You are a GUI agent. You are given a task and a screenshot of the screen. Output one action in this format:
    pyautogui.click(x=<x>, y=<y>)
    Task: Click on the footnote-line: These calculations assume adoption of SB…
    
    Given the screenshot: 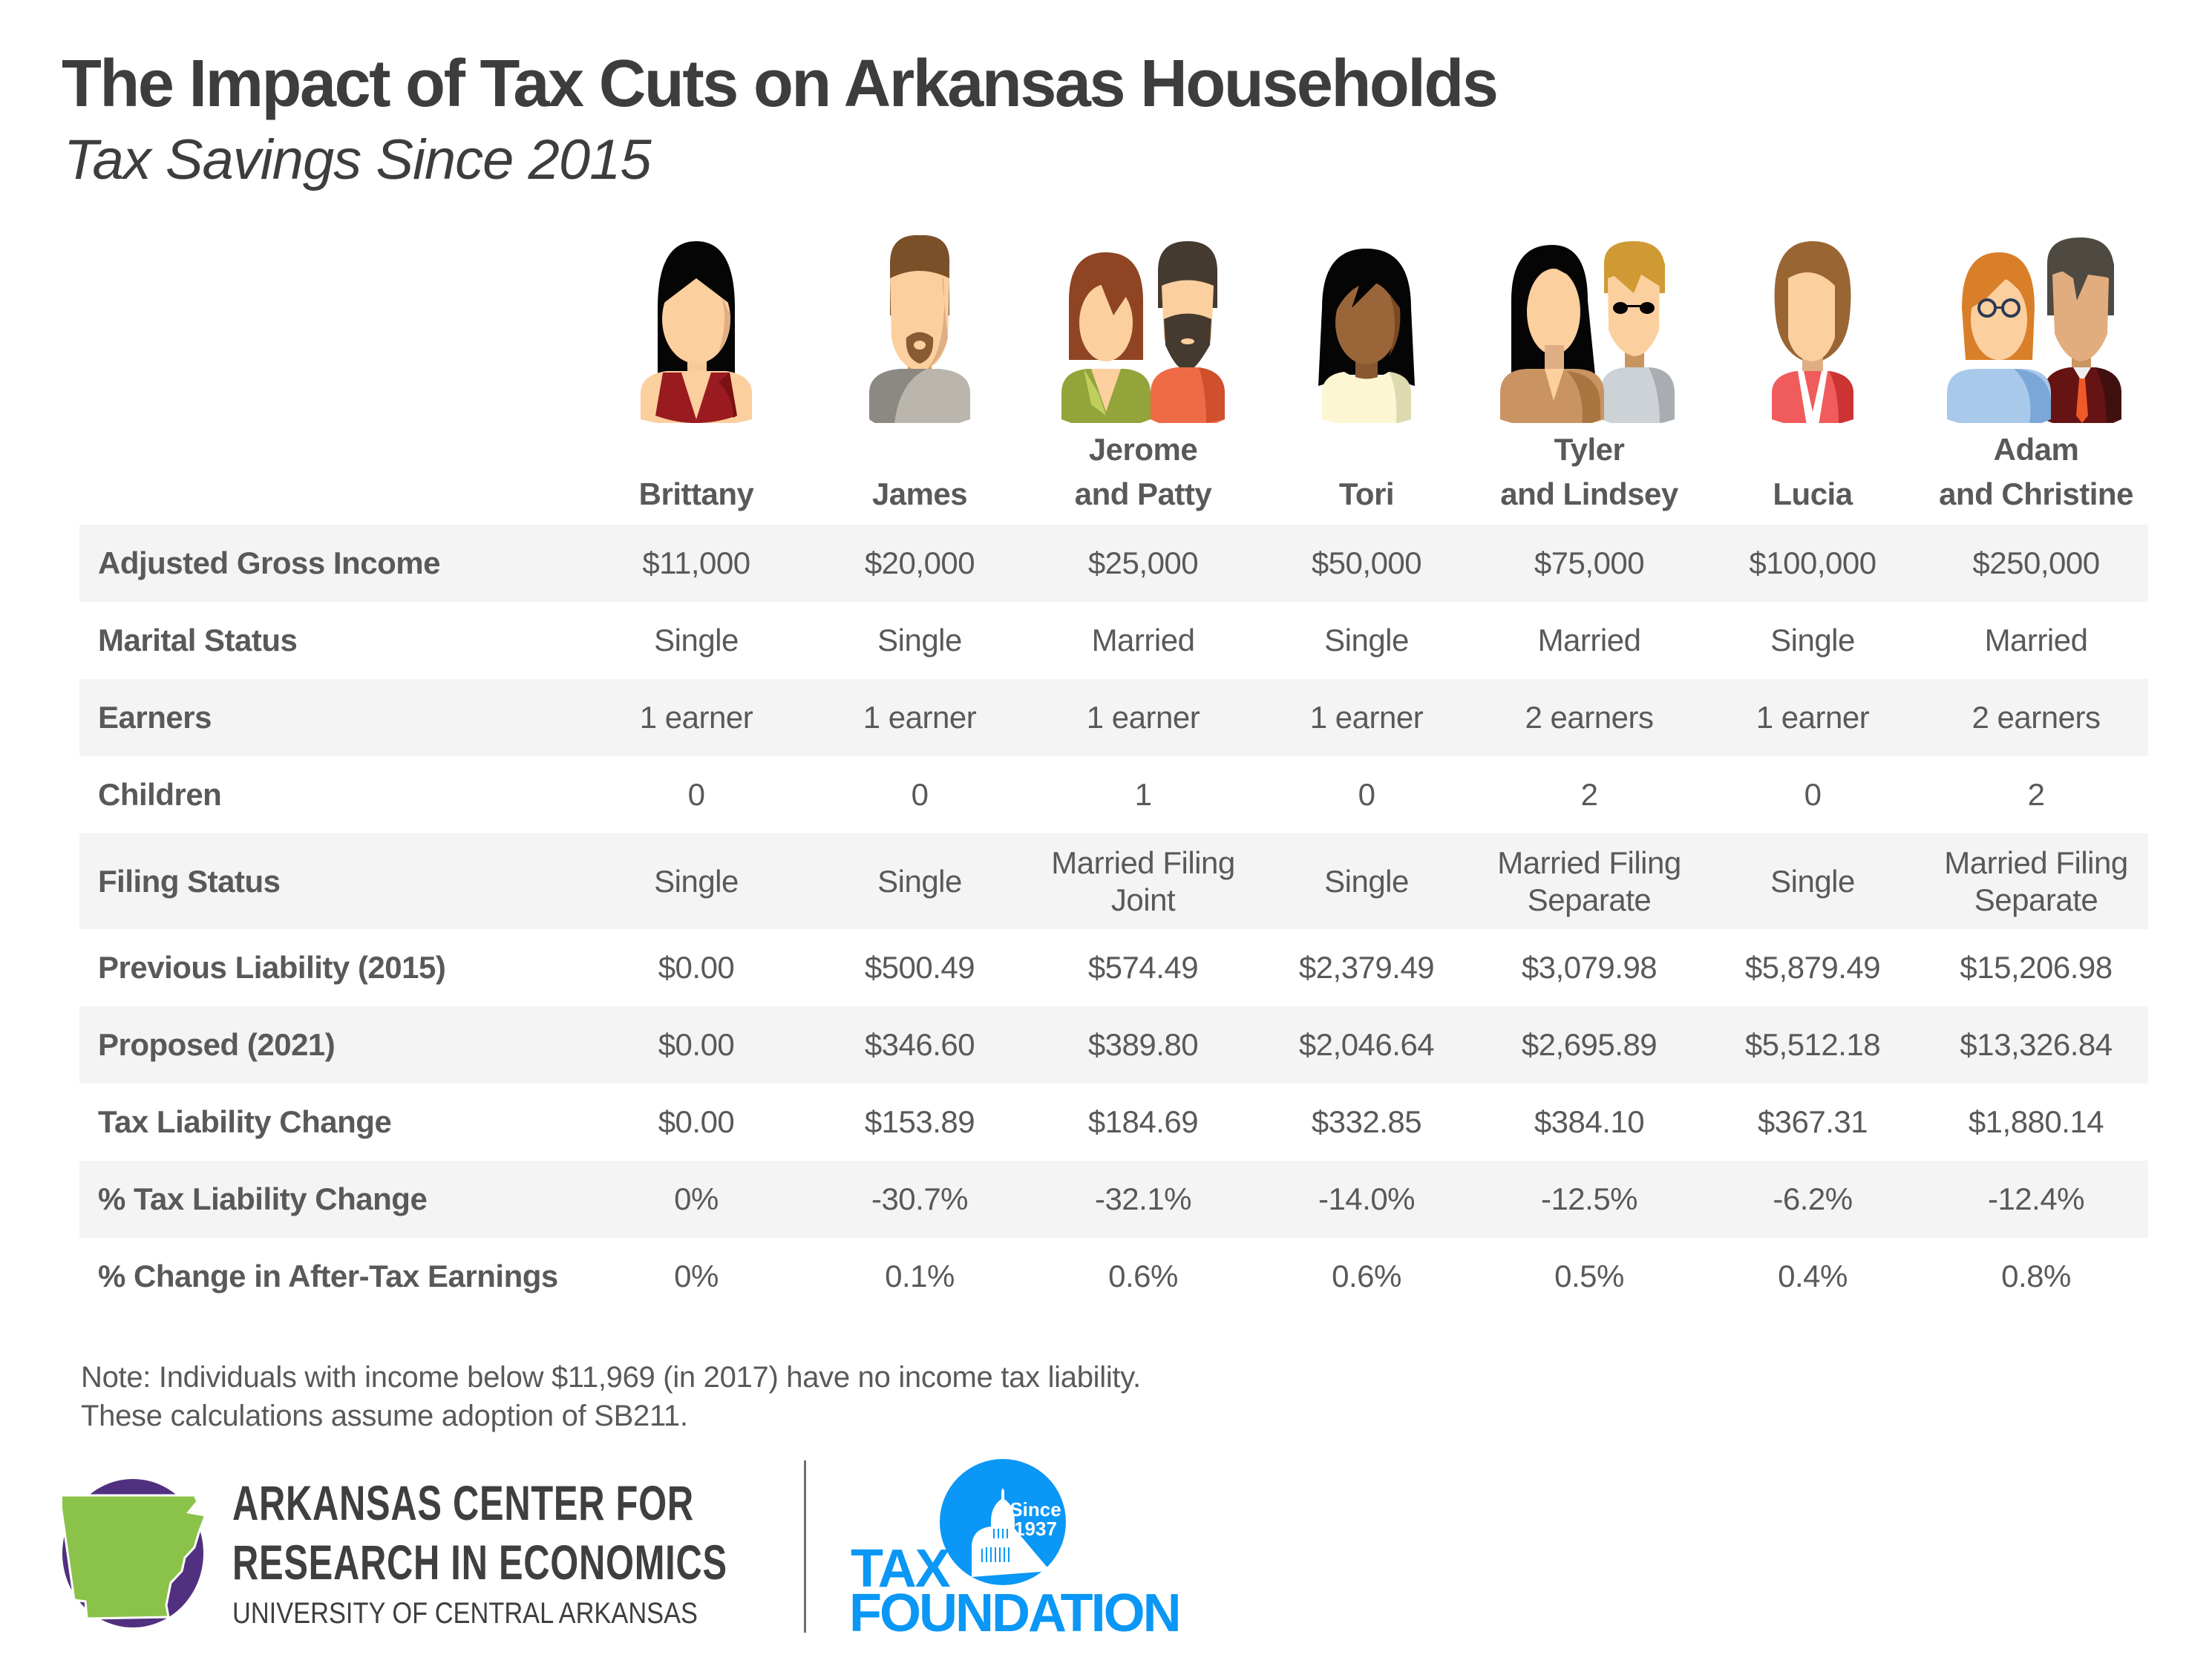 What is the action you would take?
    pyautogui.click(x=384, y=1416)
    